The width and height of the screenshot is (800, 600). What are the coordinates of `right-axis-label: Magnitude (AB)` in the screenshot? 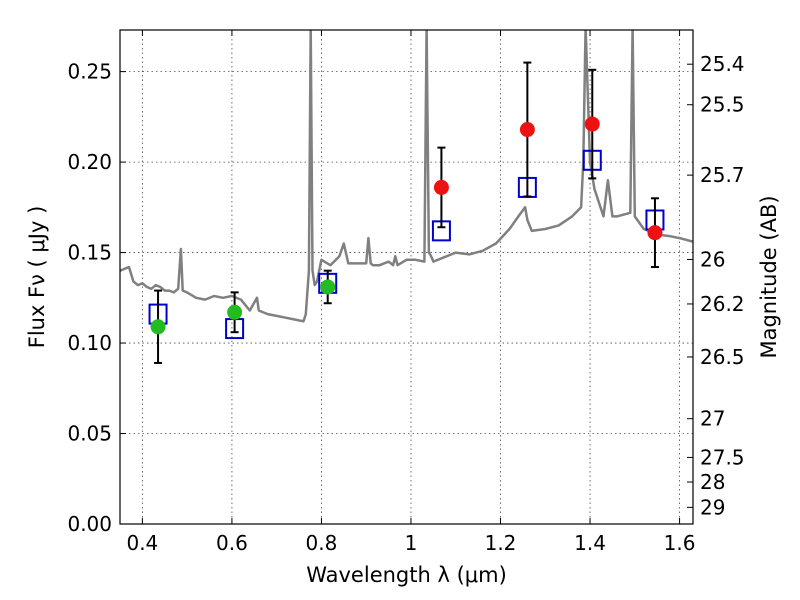 It's located at (769, 276).